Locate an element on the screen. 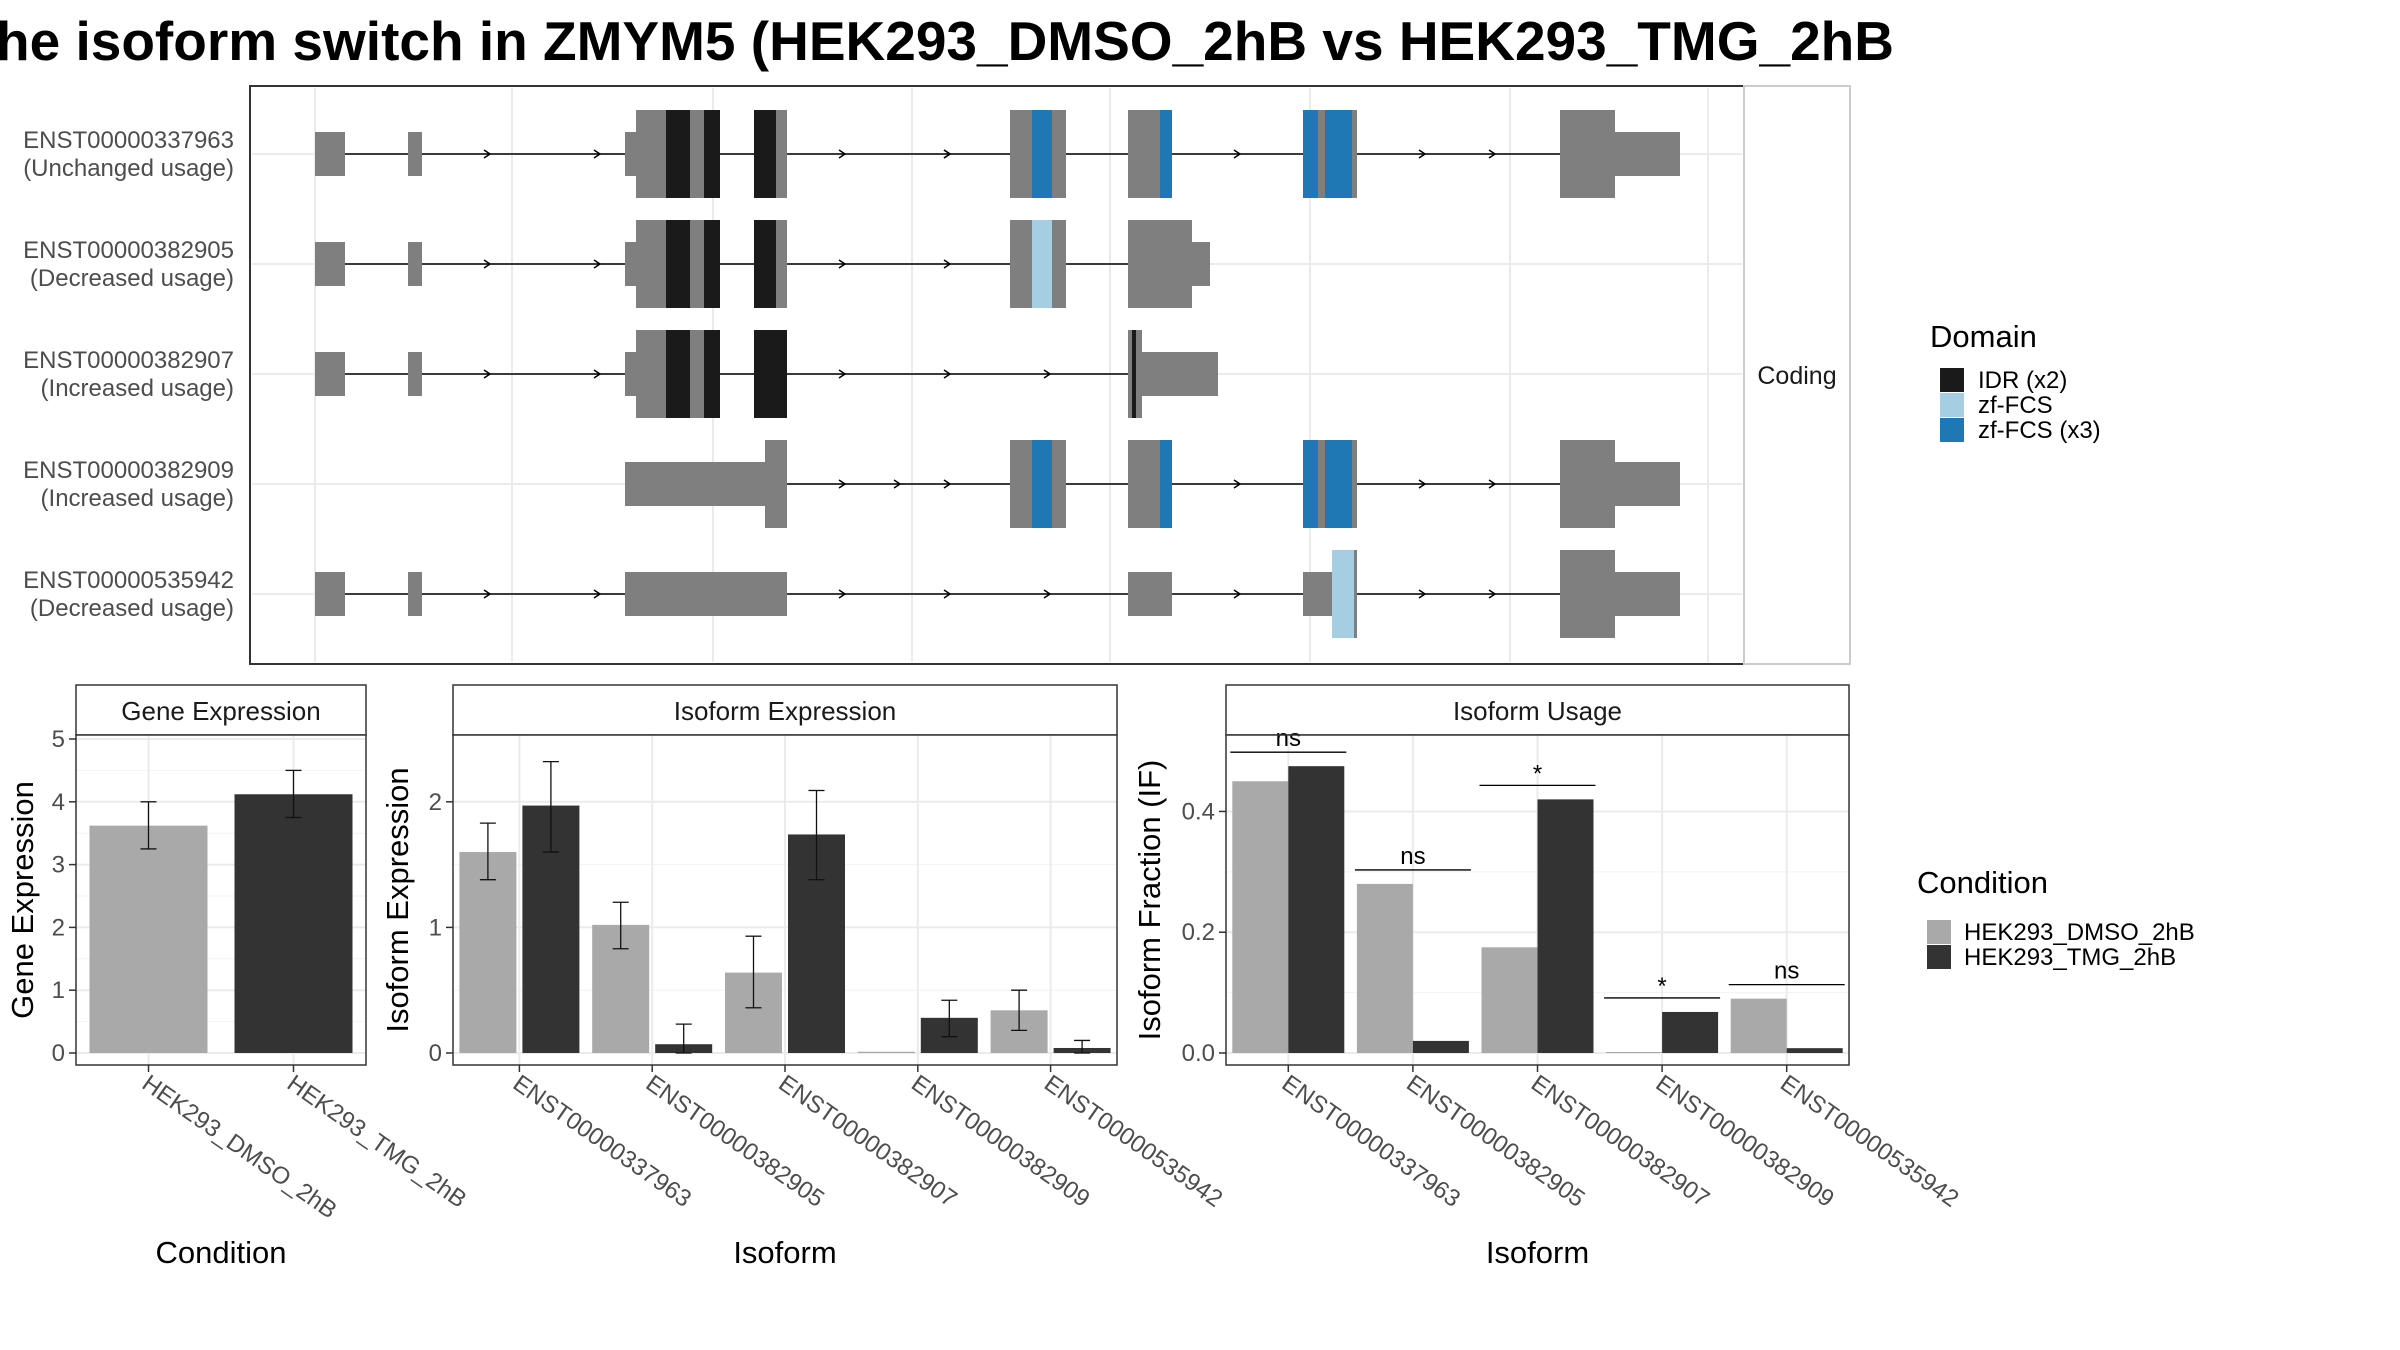 This screenshot has width=2400, height=1350. transcript-id-label: ENST00000382909 is located at coordinates (128, 470).